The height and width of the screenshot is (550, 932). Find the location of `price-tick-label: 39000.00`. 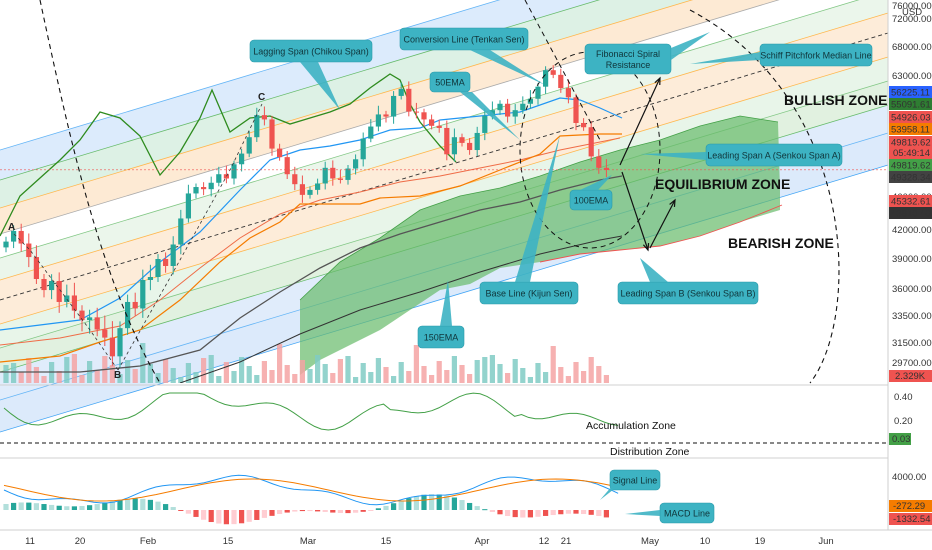

price-tick-label: 39000.00 is located at coordinates (912, 259).